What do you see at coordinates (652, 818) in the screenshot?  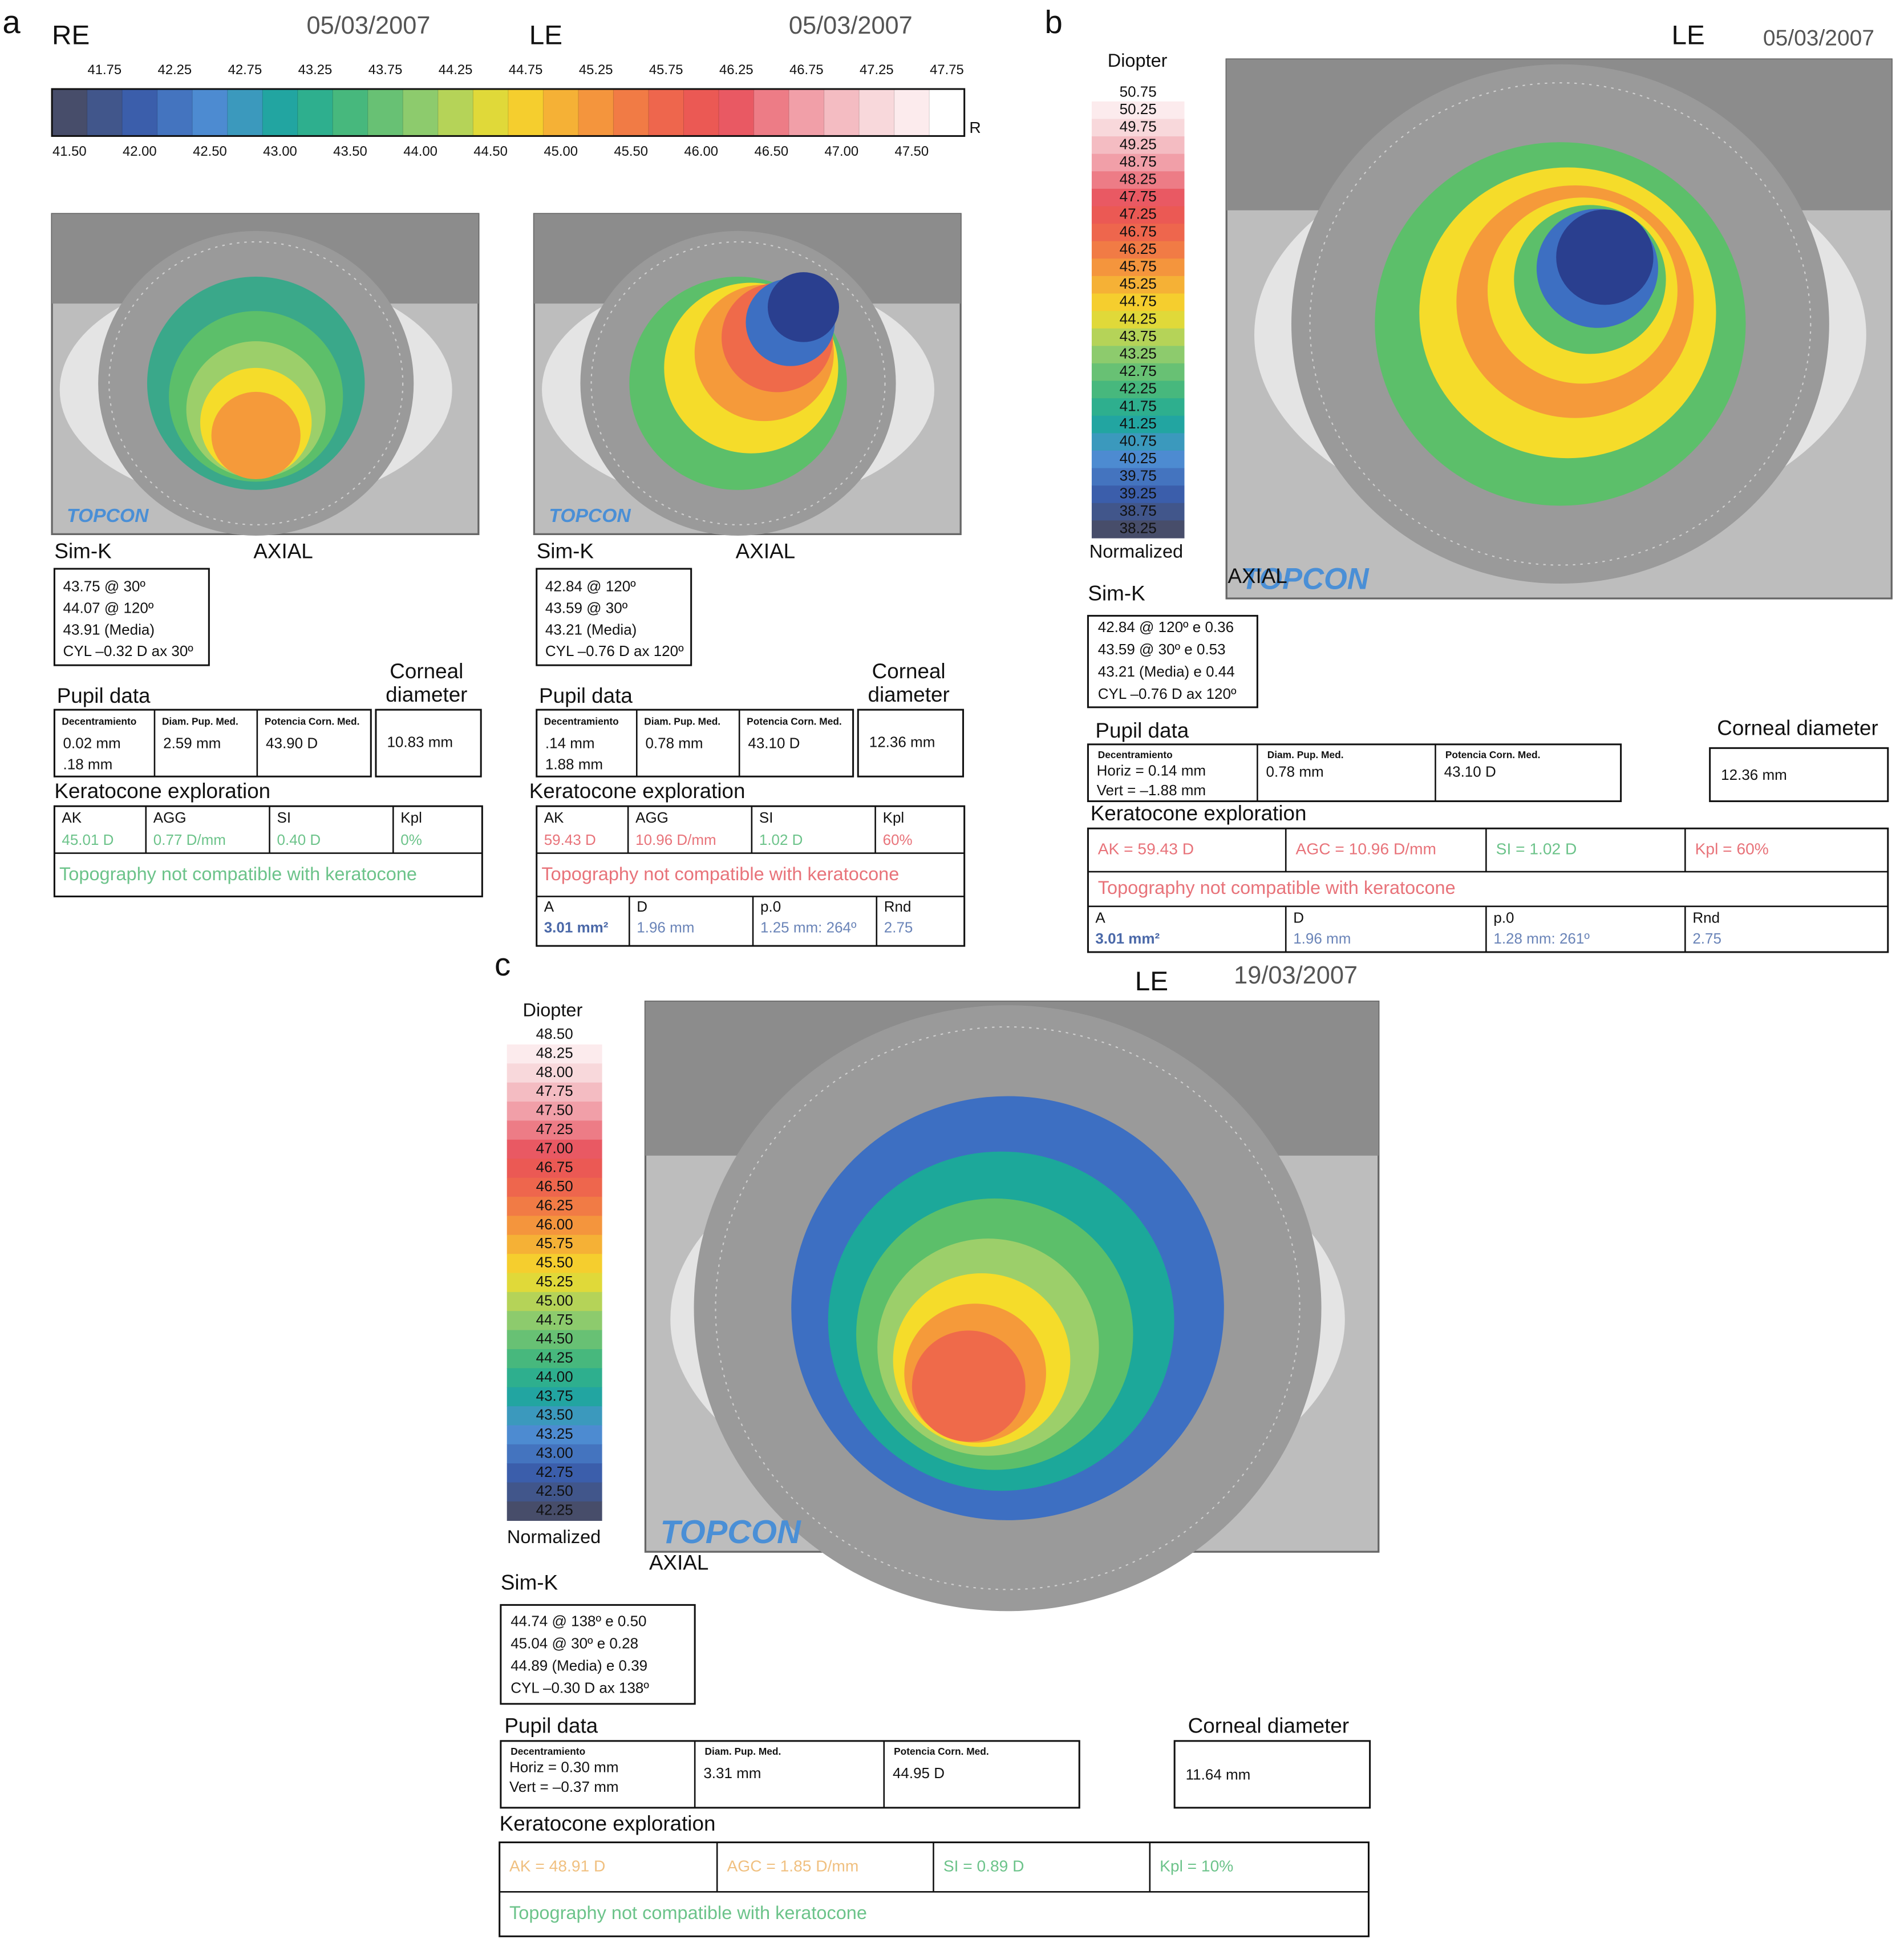 I see `kerato-label: AGG` at bounding box center [652, 818].